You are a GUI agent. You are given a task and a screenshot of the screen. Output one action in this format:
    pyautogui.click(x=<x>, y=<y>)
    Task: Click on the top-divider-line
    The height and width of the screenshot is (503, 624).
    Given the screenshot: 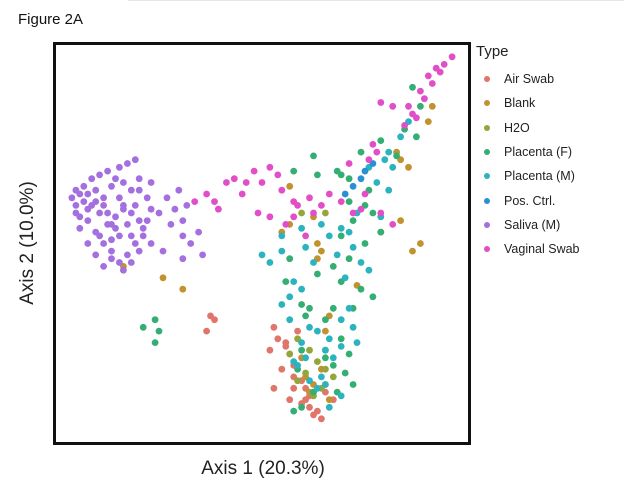 What is the action you would take?
    pyautogui.click(x=376, y=0)
    